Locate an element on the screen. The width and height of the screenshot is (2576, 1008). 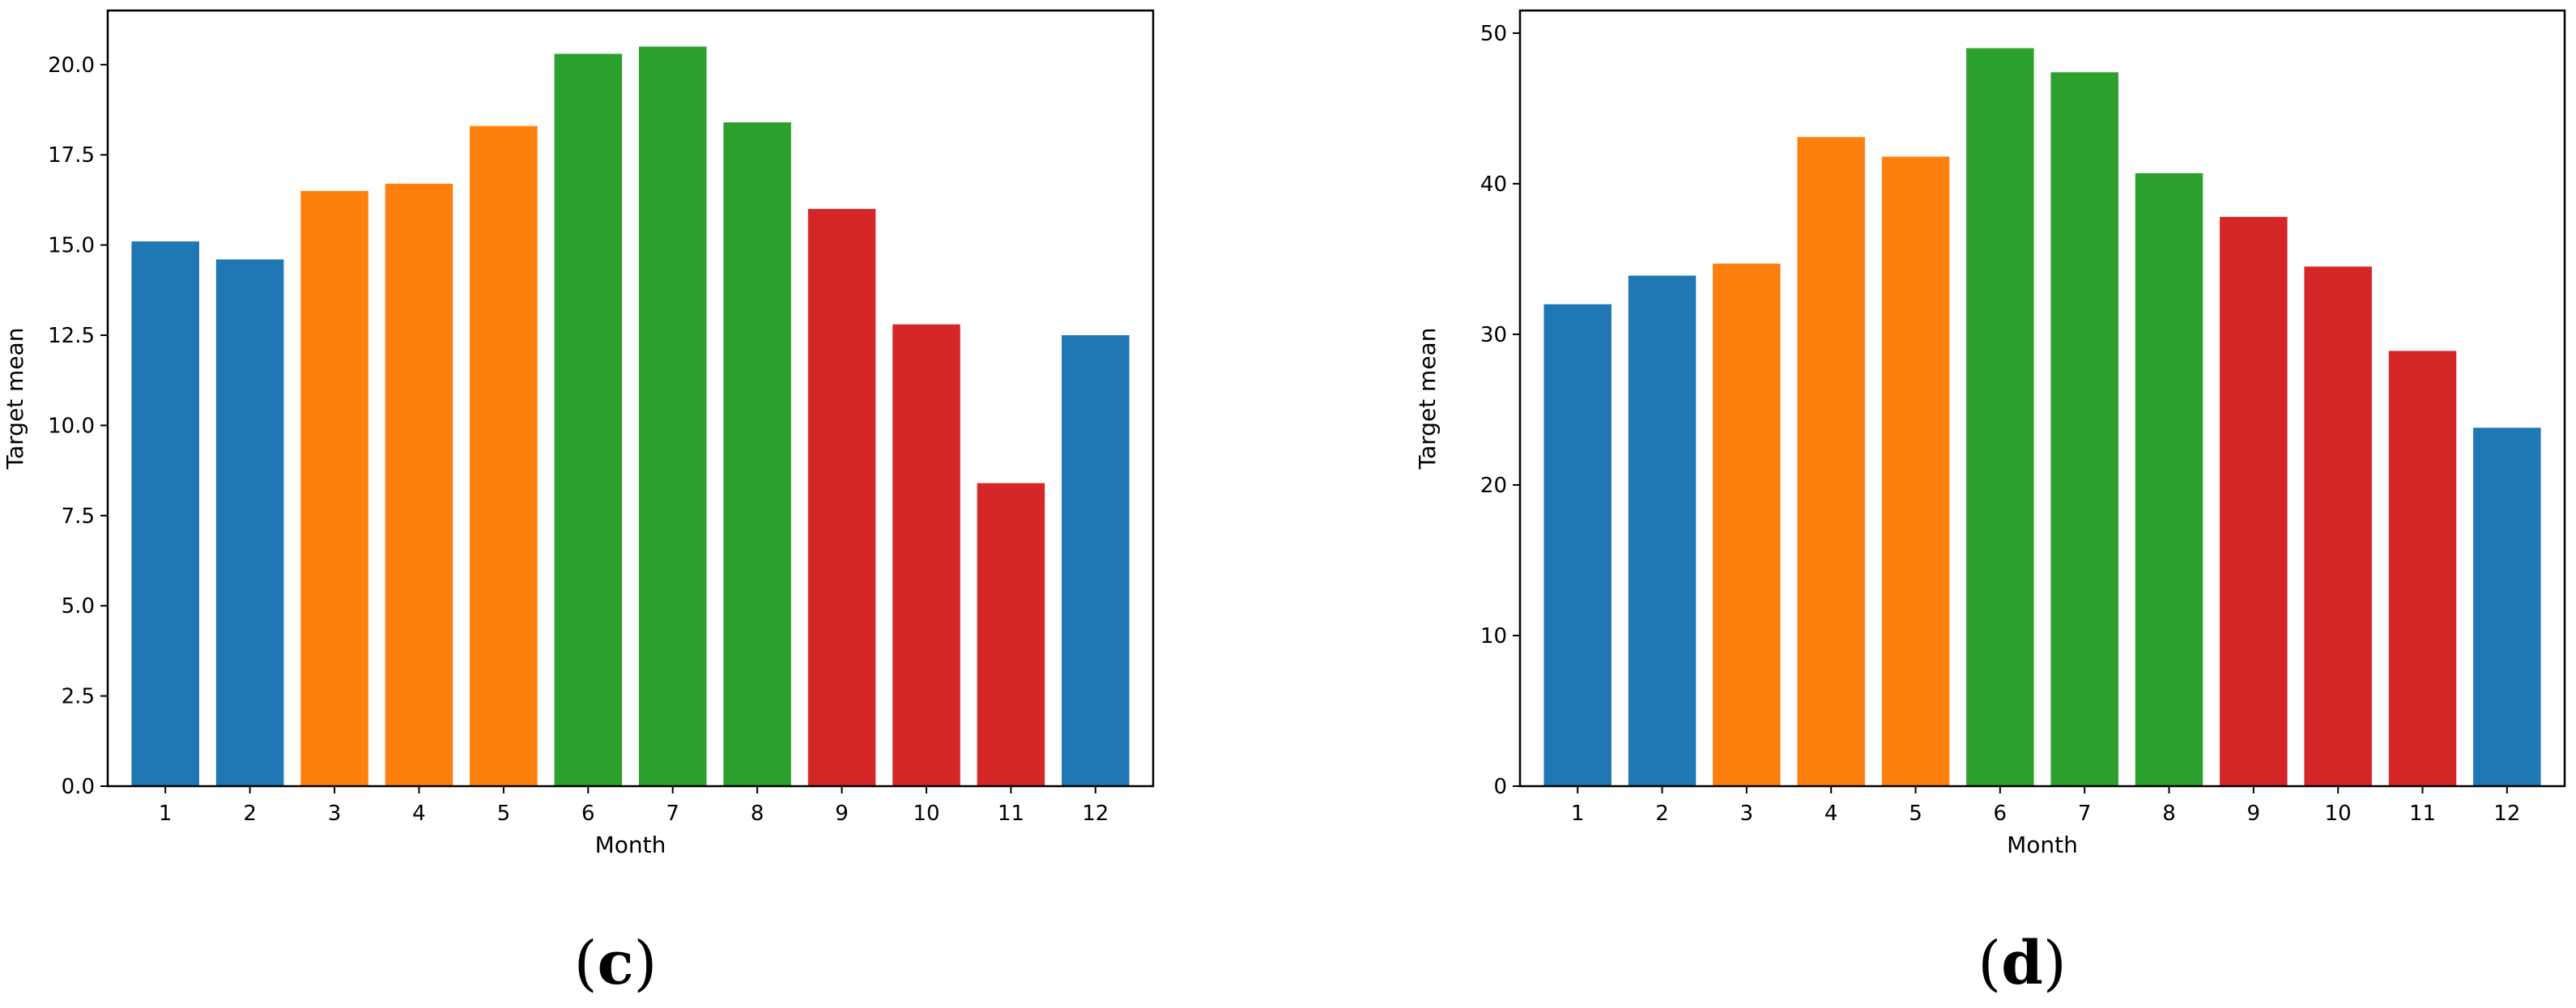
bar-month-10-panel-d is located at coordinates (2338, 526).